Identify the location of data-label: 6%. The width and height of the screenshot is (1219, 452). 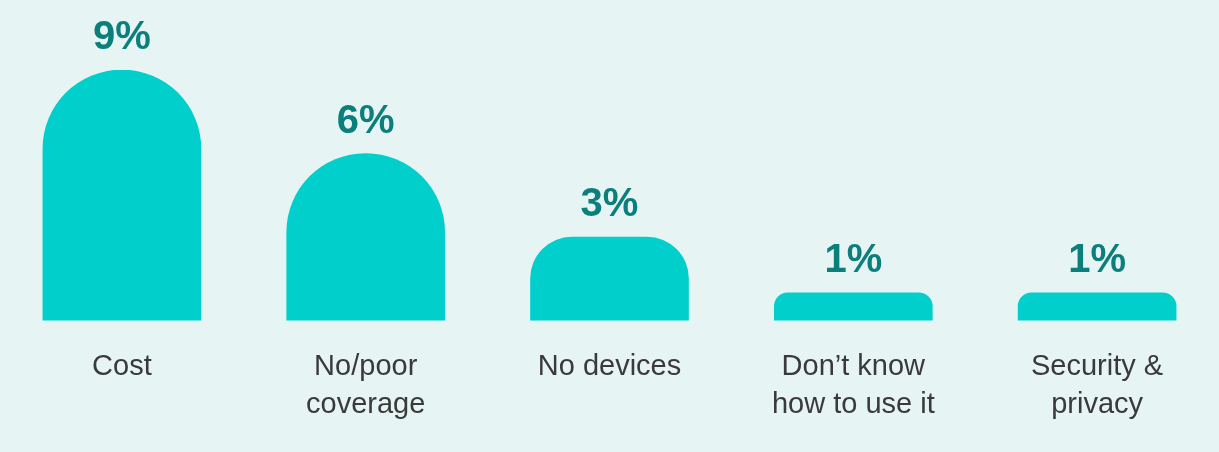
(365, 118).